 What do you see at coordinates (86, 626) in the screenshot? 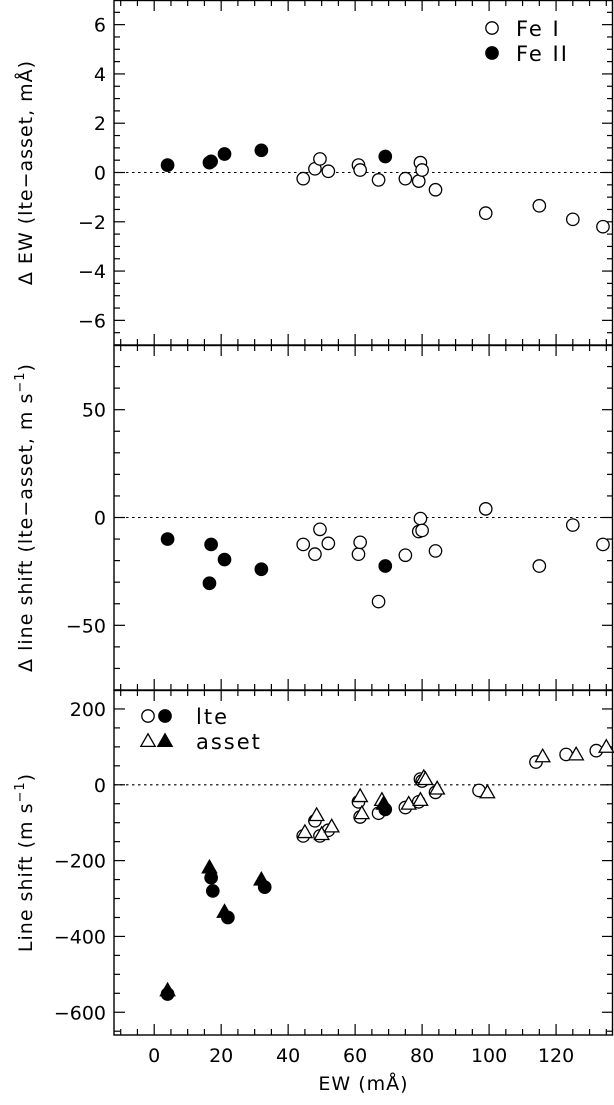
I see `y-tick-label: −50` at bounding box center [86, 626].